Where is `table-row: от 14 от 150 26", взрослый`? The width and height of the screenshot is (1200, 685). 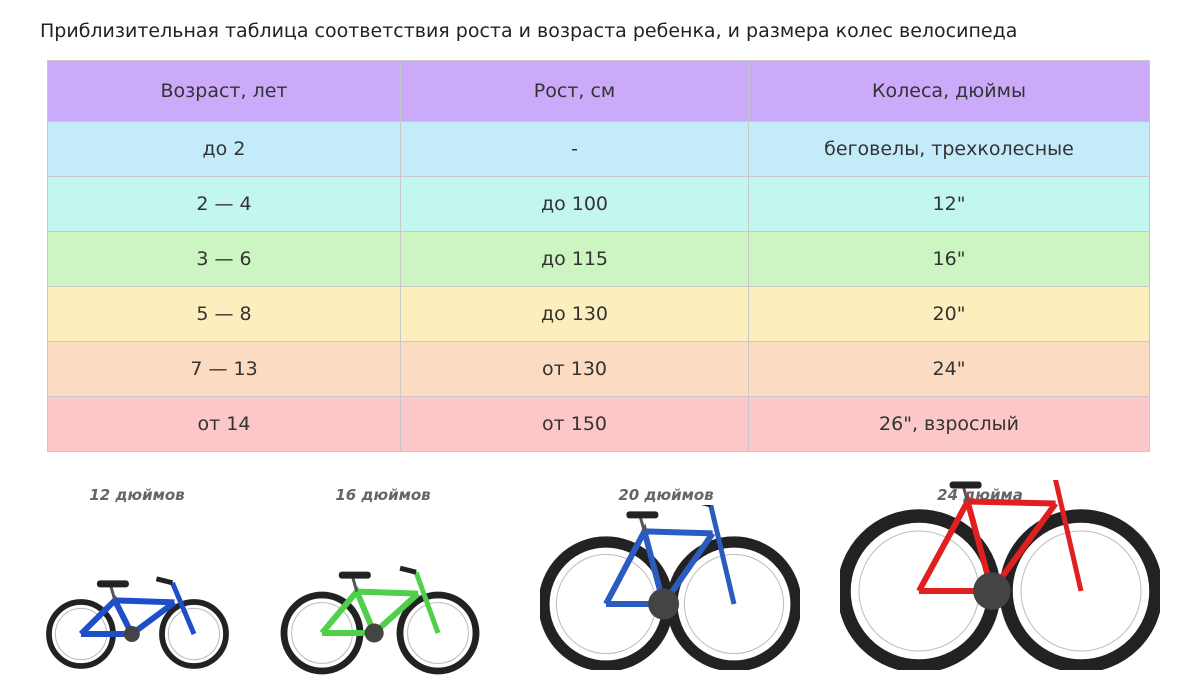
table-row: от 14 от 150 26", взрослый is located at coordinates (598, 424).